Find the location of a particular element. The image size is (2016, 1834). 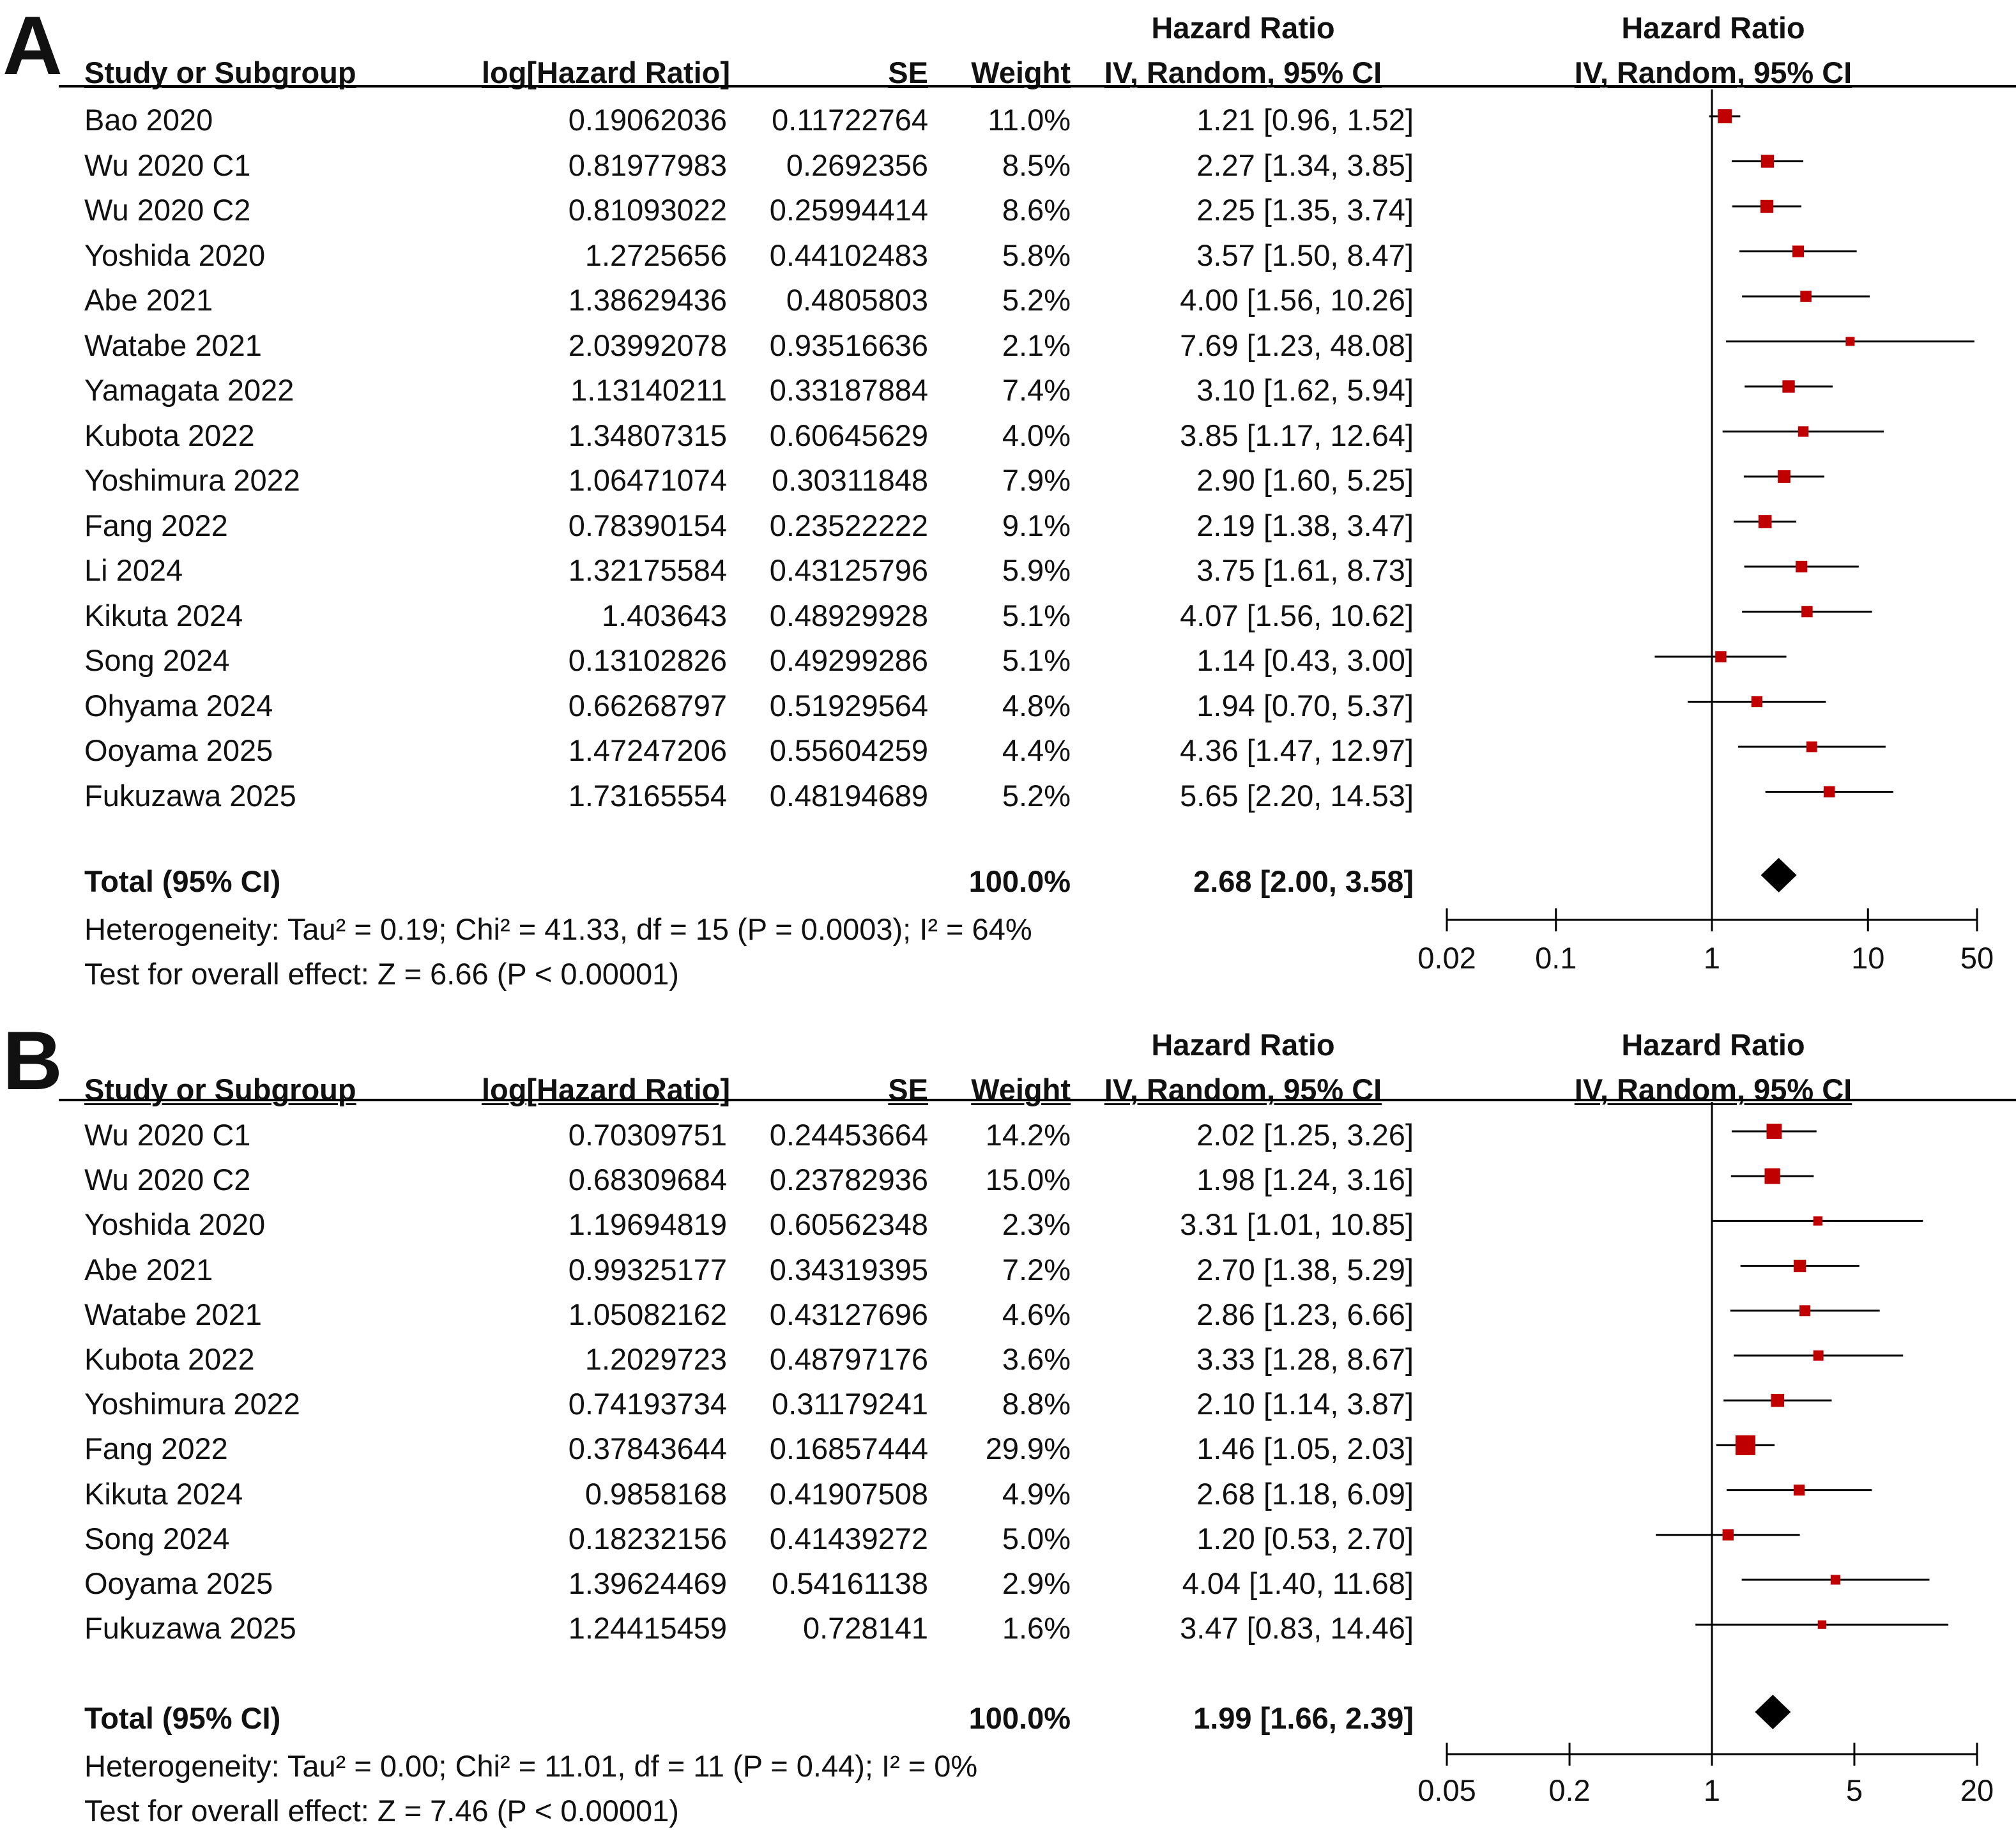

hr-ci-value: 3.57 [1.50, 8.47] is located at coordinates (1305, 255).